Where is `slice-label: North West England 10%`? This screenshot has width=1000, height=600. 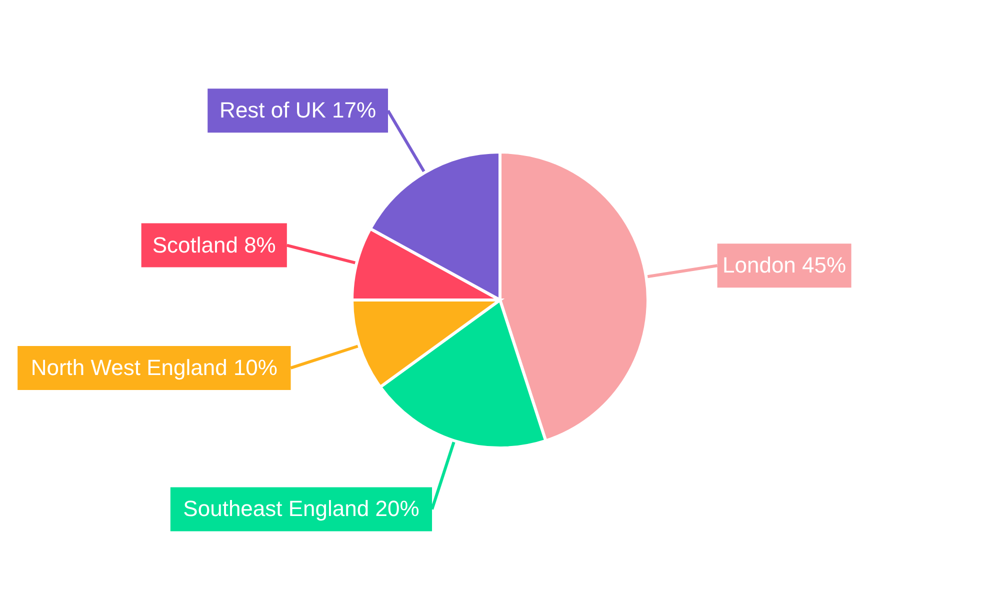
slice-label: North West England 10% is located at coordinates (154, 367).